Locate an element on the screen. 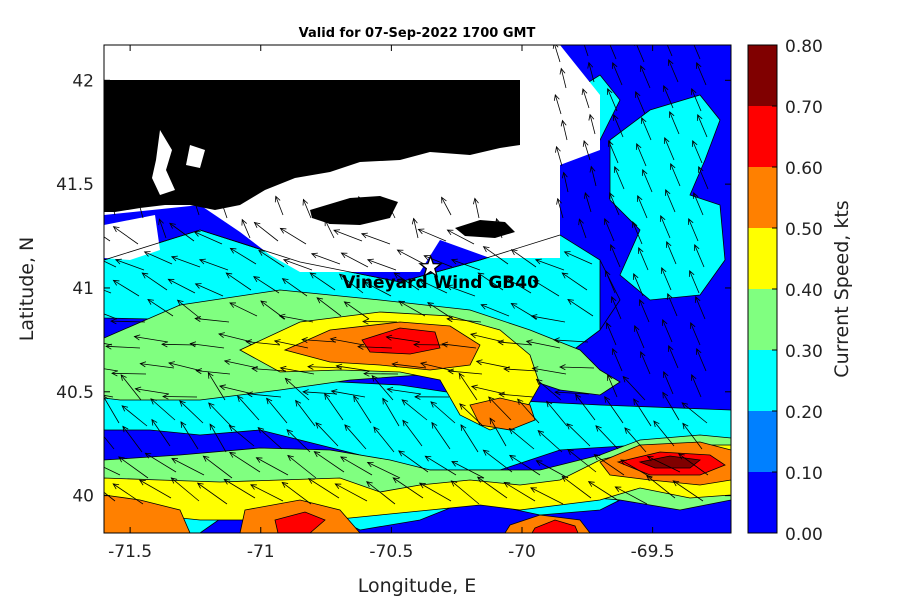 This screenshot has width=900, height=600. contour-line is located at coordinates (332, 256).